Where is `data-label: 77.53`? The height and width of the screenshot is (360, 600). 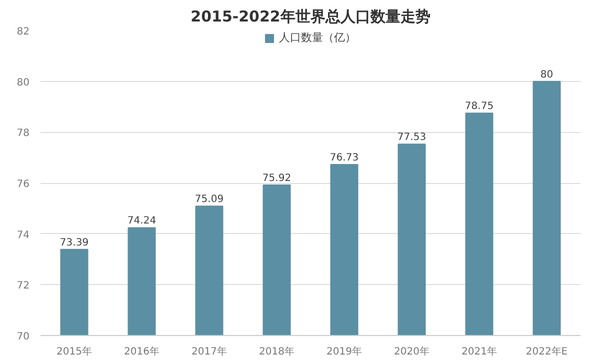 data-label: 77.53 is located at coordinates (411, 138).